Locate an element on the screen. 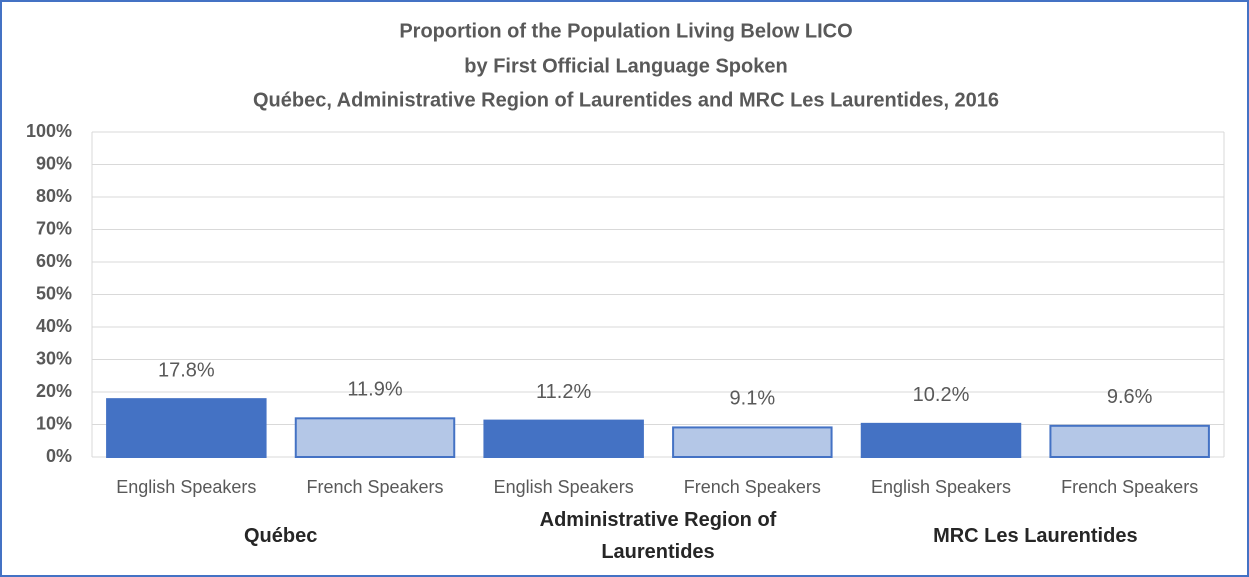 Image resolution: width=1249 pixels, height=577 pixels. data-label: 9.1% is located at coordinates (753, 399).